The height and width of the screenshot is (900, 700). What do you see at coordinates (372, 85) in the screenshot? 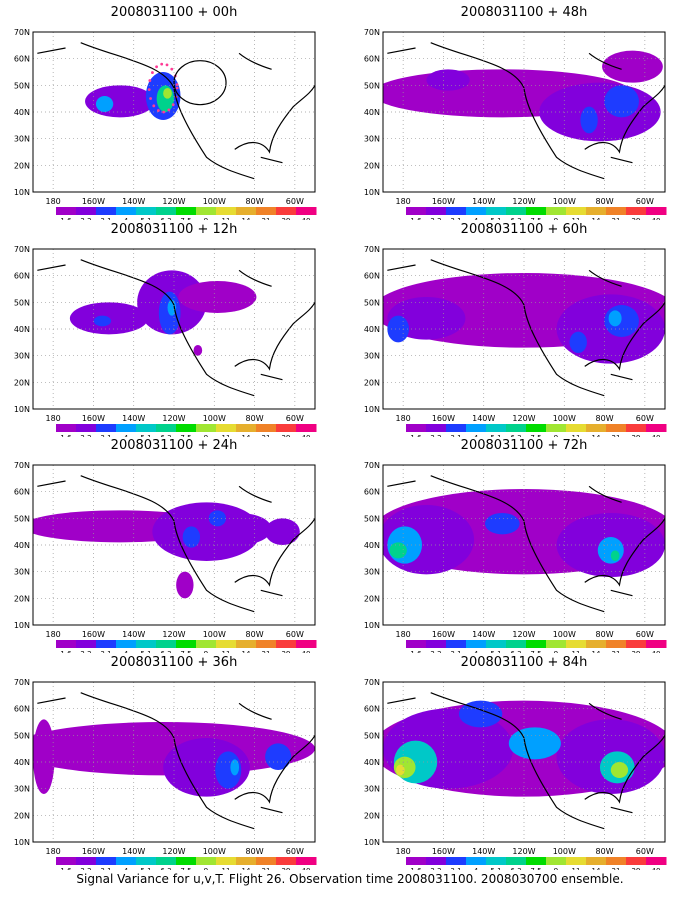
I see `y-tick-label: 50N` at bounding box center [372, 85].